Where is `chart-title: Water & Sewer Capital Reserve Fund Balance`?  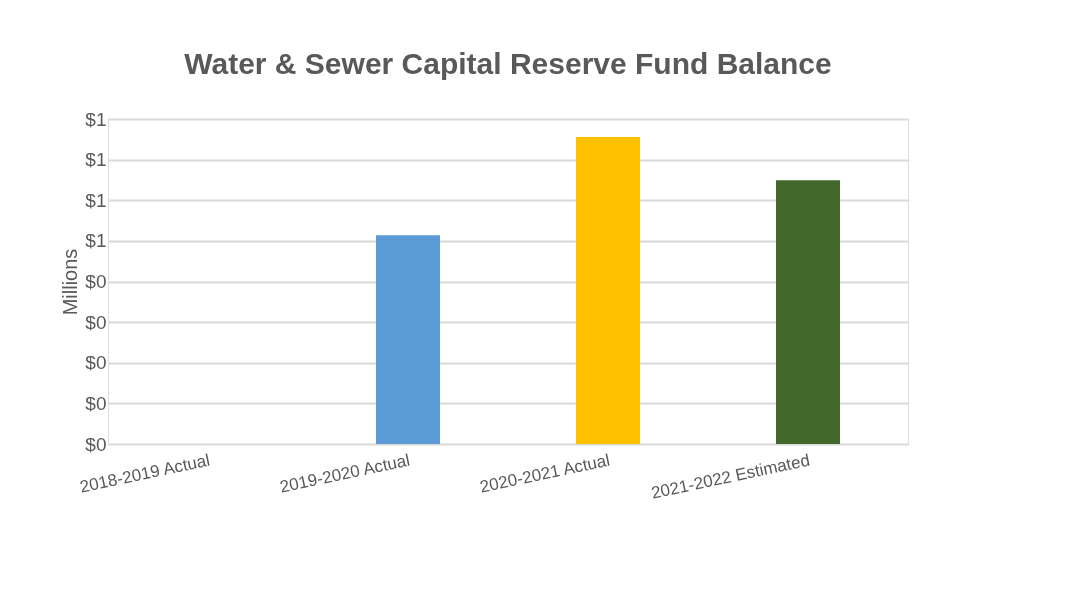 chart-title: Water & Sewer Capital Reserve Fund Balance is located at coordinates (508, 63).